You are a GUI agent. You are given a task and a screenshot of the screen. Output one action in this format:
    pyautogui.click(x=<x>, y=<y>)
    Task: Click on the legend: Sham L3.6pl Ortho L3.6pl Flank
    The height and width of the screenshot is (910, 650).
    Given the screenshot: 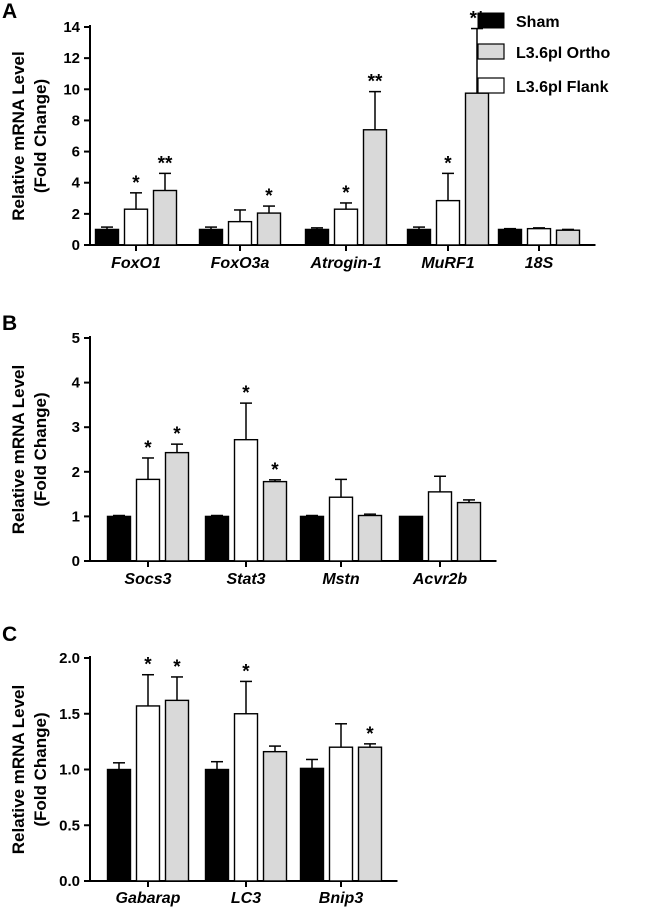 What is the action you would take?
    pyautogui.click(x=543, y=54)
    